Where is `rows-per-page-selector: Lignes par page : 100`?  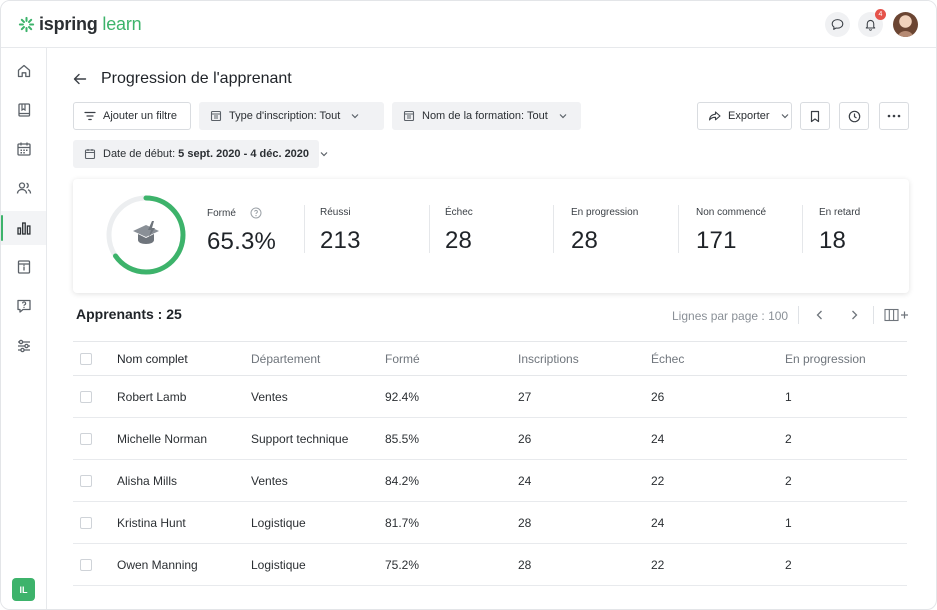
rows-per-page-selector: Lignes par page : 100 is located at coordinates (730, 316).